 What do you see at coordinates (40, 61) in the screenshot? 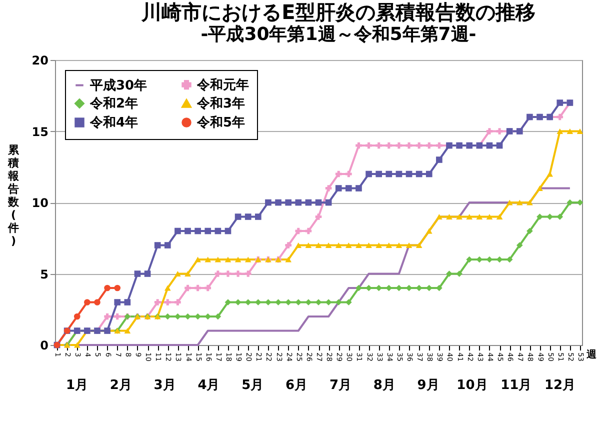
I see `y-tick-label: 20` at bounding box center [40, 61].